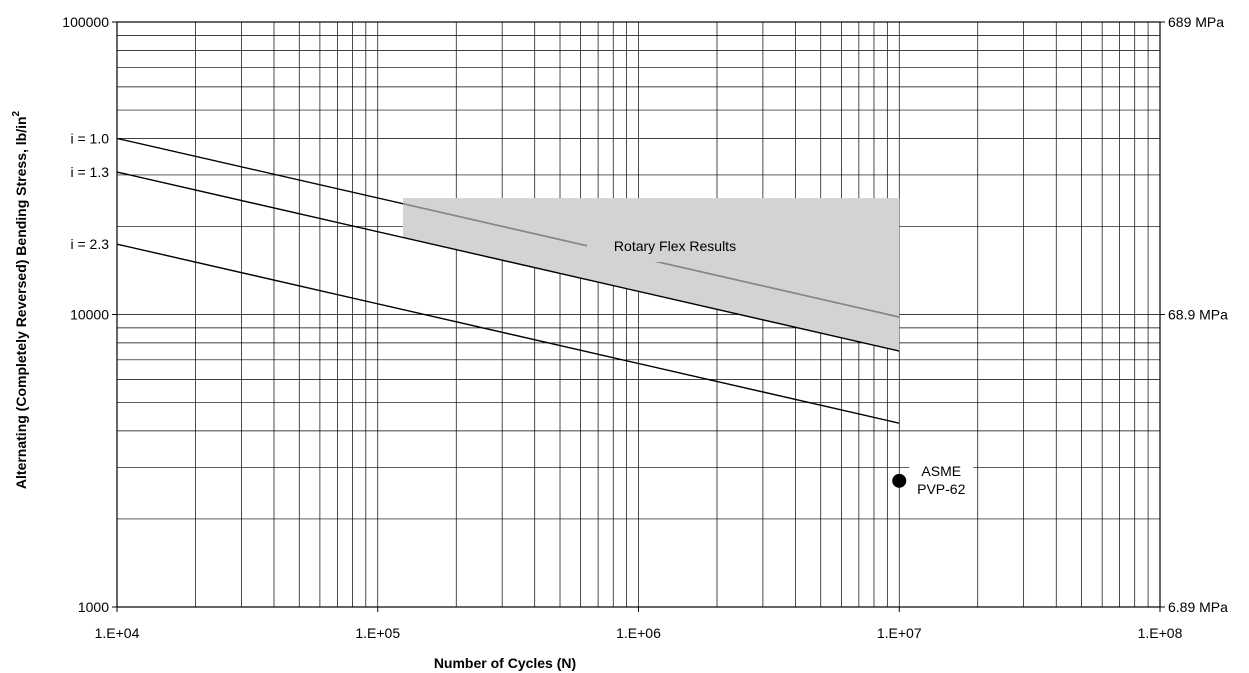 This screenshot has width=1249, height=673. What do you see at coordinates (941, 489) in the screenshot?
I see `asme-label-line-2: PVP-62` at bounding box center [941, 489].